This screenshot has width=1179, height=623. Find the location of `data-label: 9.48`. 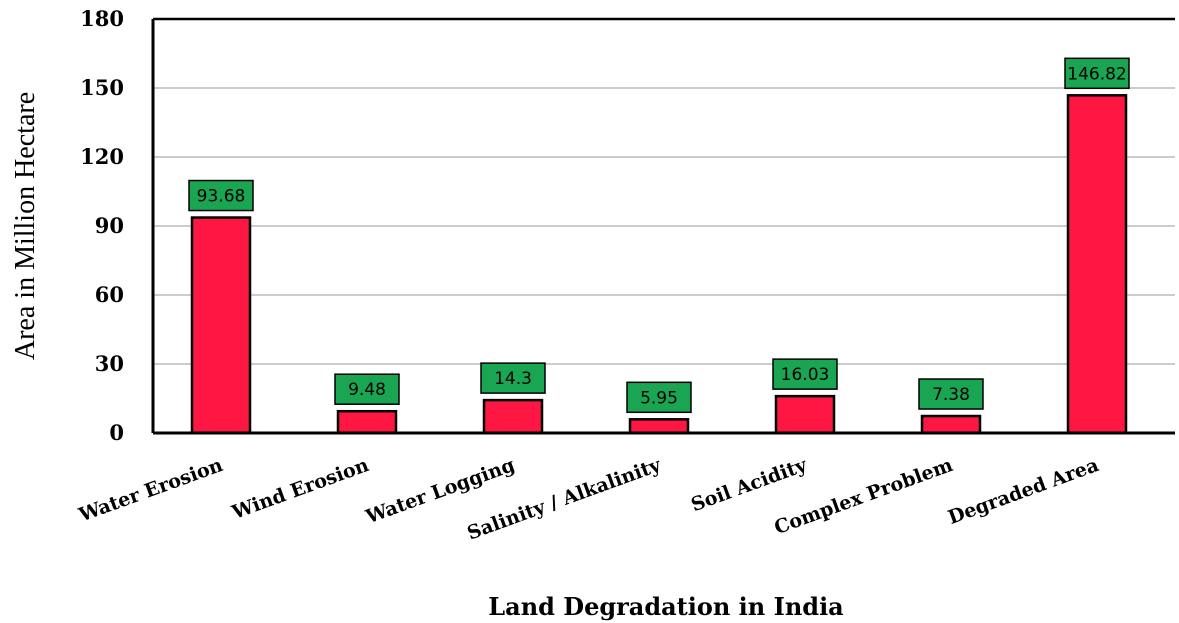

data-label: 9.48 is located at coordinates (367, 390).